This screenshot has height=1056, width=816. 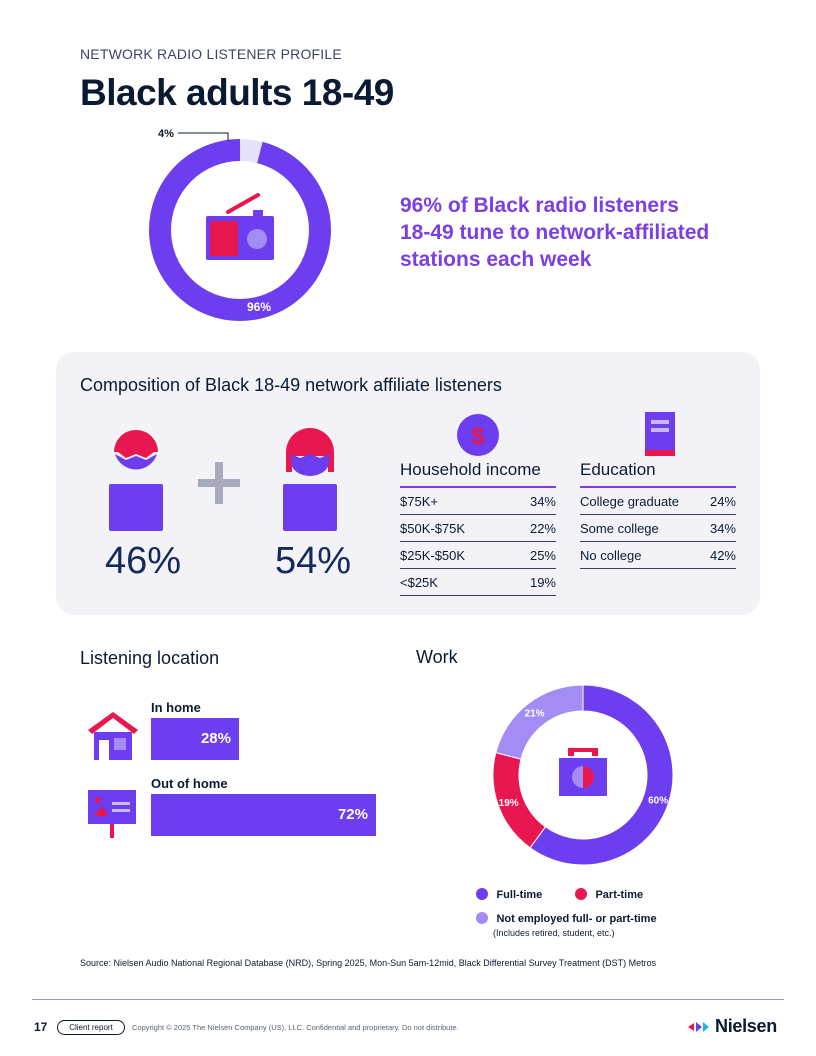 What do you see at coordinates (555, 232) in the screenshot?
I see `headline-line-2: 18-49 tune to network-affiliated` at bounding box center [555, 232].